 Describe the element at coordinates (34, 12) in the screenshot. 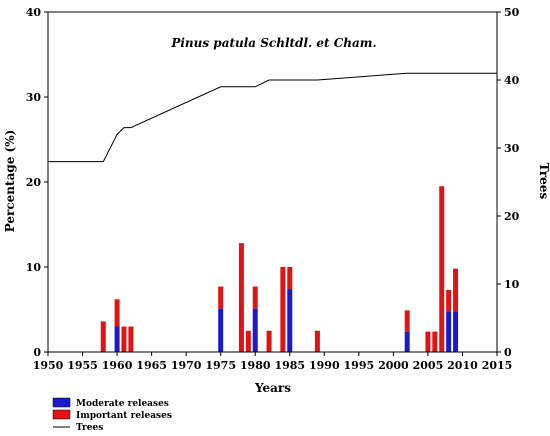

I see `left-y-tick-label: 40` at that location.